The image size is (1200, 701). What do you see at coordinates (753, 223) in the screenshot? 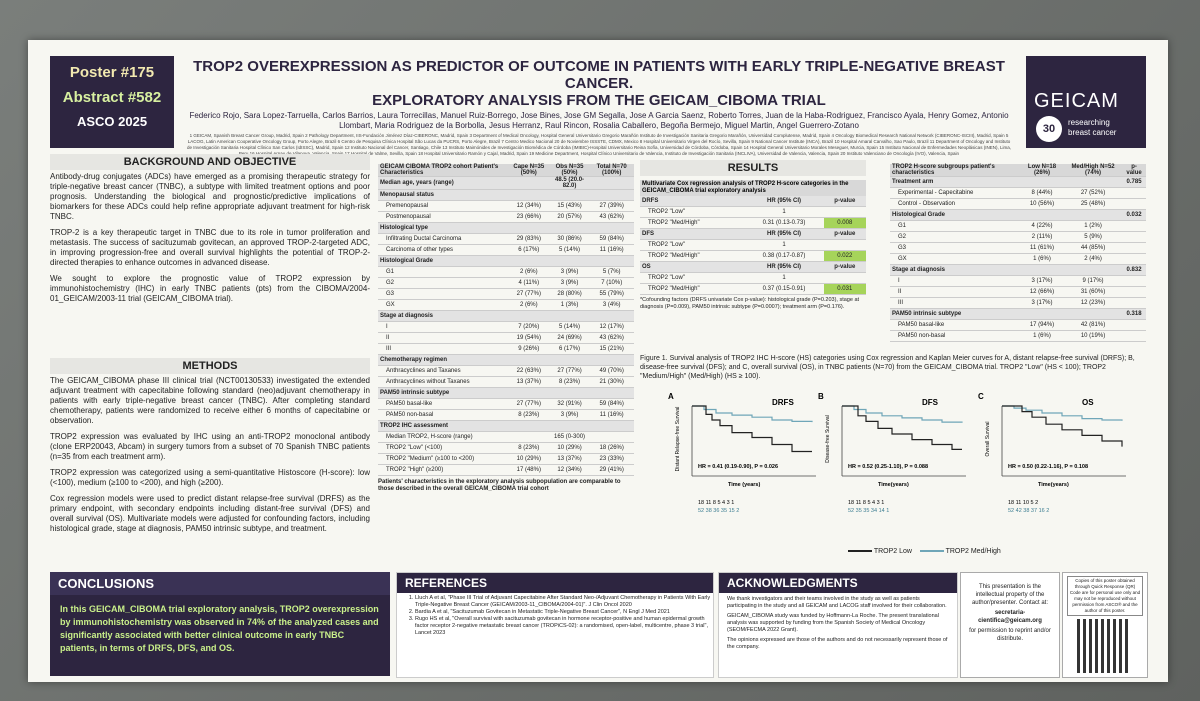
I see `cox-med-row: TROP2 "Med/High" 0.31 (0.13-0.73) 0.008` at bounding box center [753, 223].